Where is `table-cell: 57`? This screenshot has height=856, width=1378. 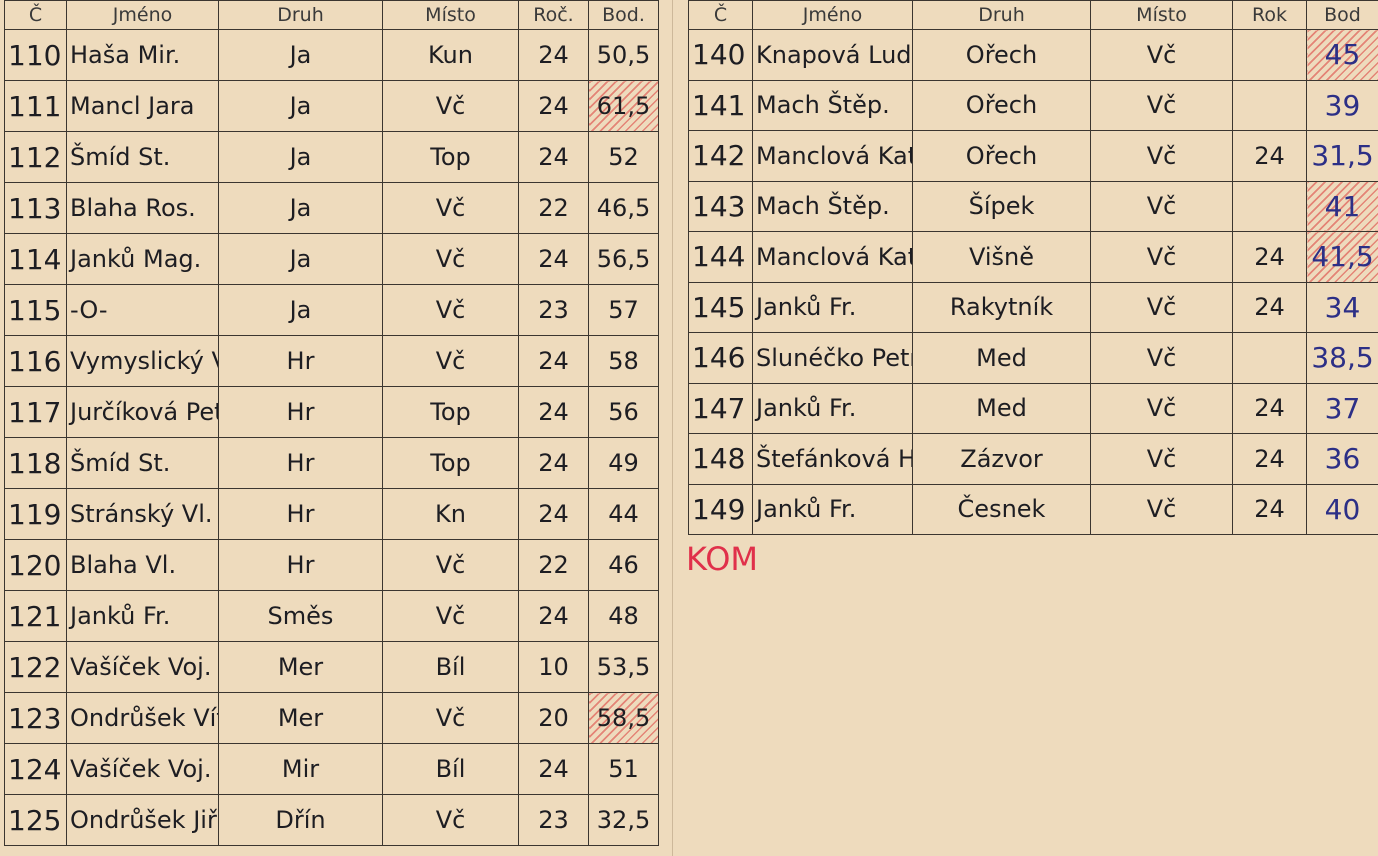
table-cell: 57 is located at coordinates (623, 310).